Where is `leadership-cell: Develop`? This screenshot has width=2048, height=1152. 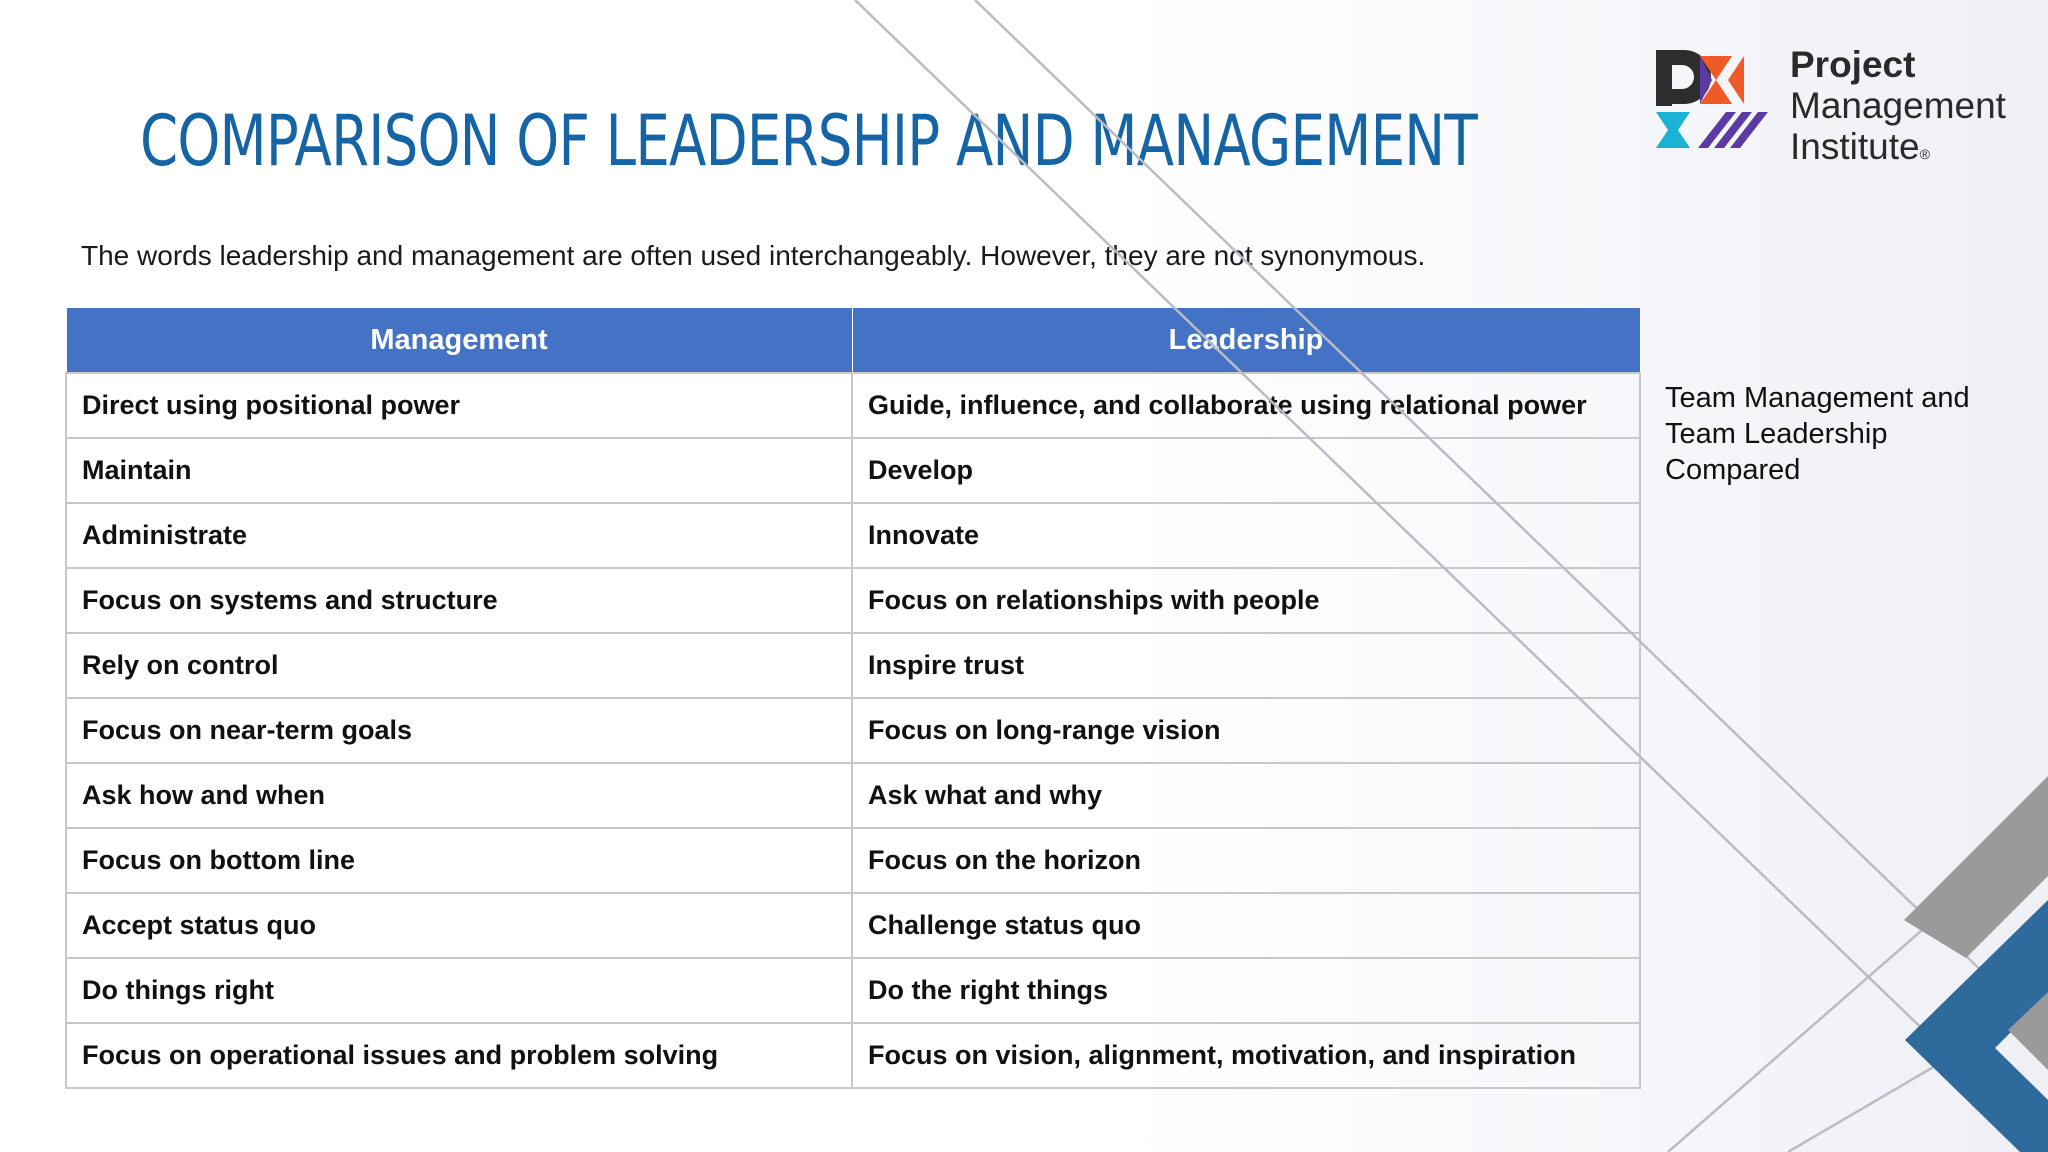
leadership-cell: Develop is located at coordinates (1246, 470).